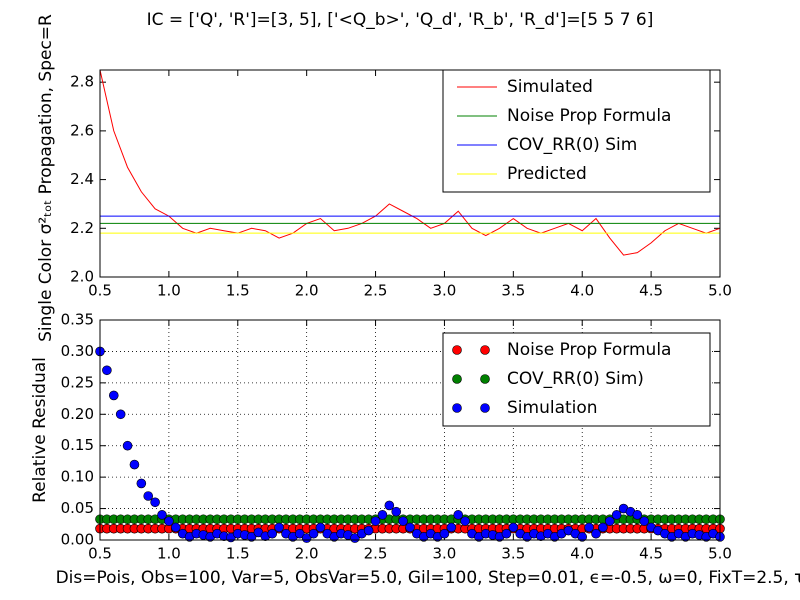 The image size is (800, 600). Describe the element at coordinates (77, 445) in the screenshot. I see `y-tick-label: 0.15` at that location.